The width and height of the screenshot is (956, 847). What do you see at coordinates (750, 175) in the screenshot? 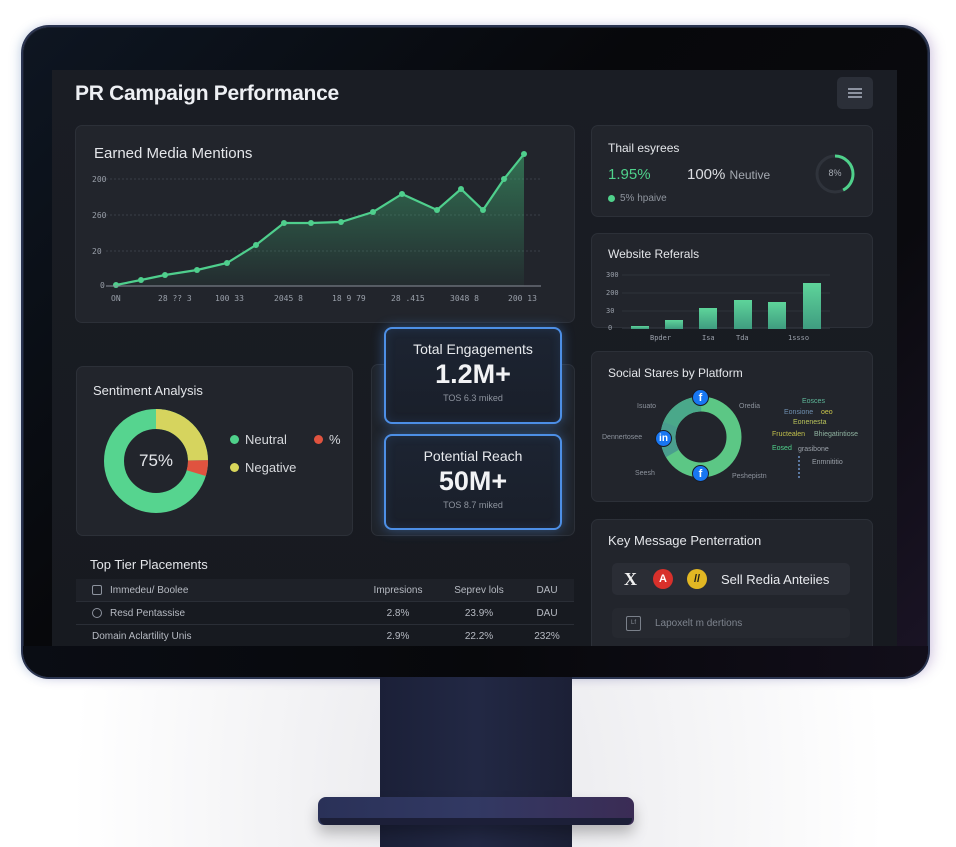
I see `neutral-label: Neutive` at bounding box center [750, 175].